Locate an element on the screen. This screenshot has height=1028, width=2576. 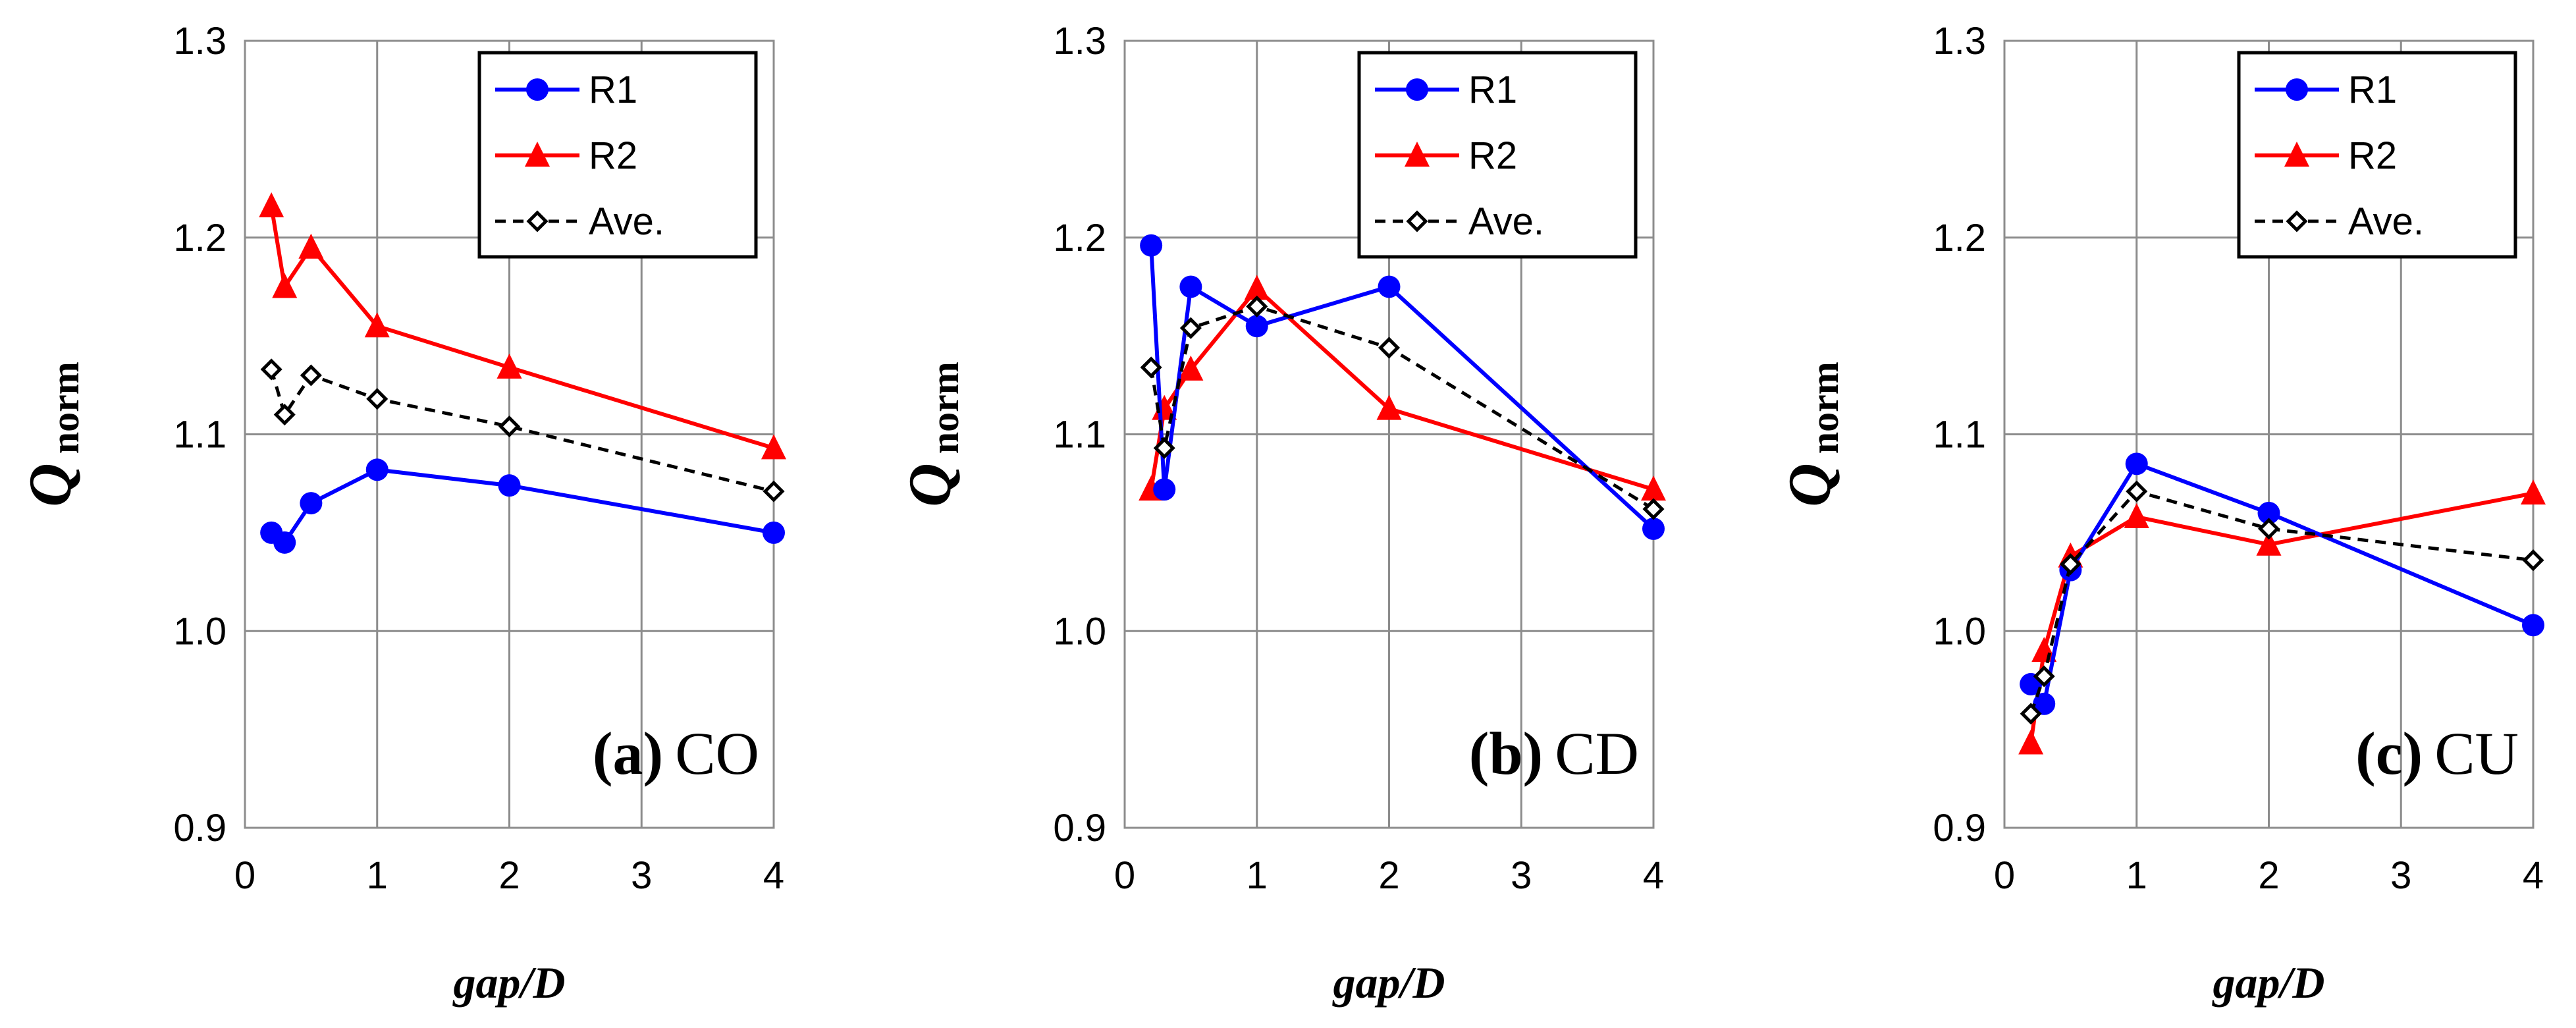
panel-letter: (a) is located at coordinates (628, 753).